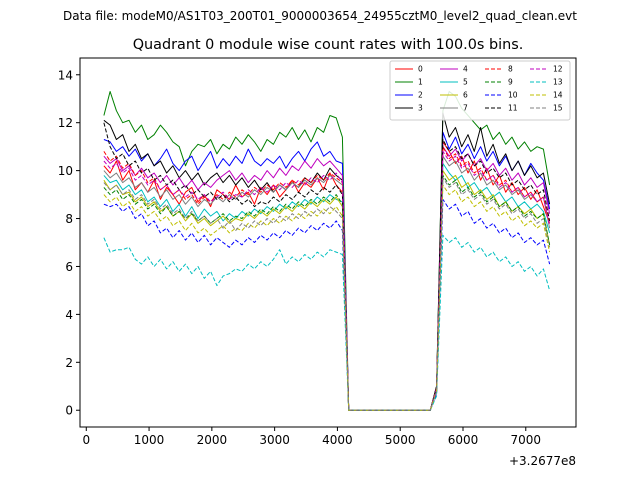 The width and height of the screenshot is (640, 480). I want to click on y-tick-label: 12, so click(65, 123).